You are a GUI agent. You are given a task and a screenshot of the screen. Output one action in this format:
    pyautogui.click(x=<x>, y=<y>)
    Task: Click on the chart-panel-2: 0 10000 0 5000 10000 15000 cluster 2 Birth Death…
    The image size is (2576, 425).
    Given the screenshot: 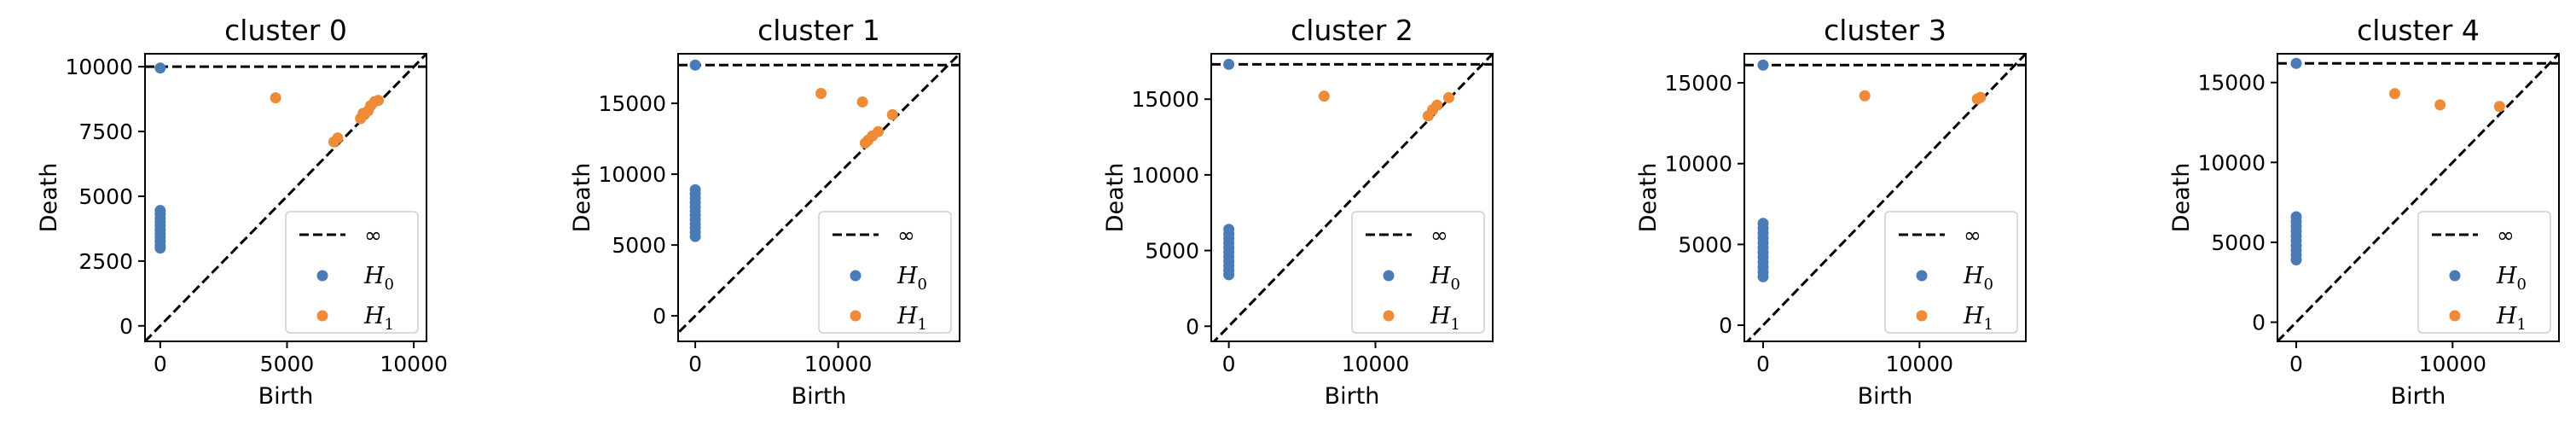 What is the action you would take?
    pyautogui.click(x=1298, y=212)
    